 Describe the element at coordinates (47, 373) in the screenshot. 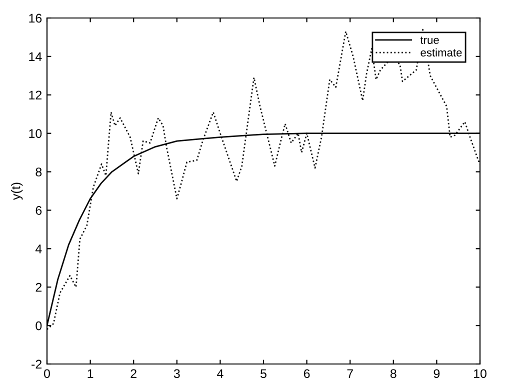

I see `x-tick-label: 0` at that location.